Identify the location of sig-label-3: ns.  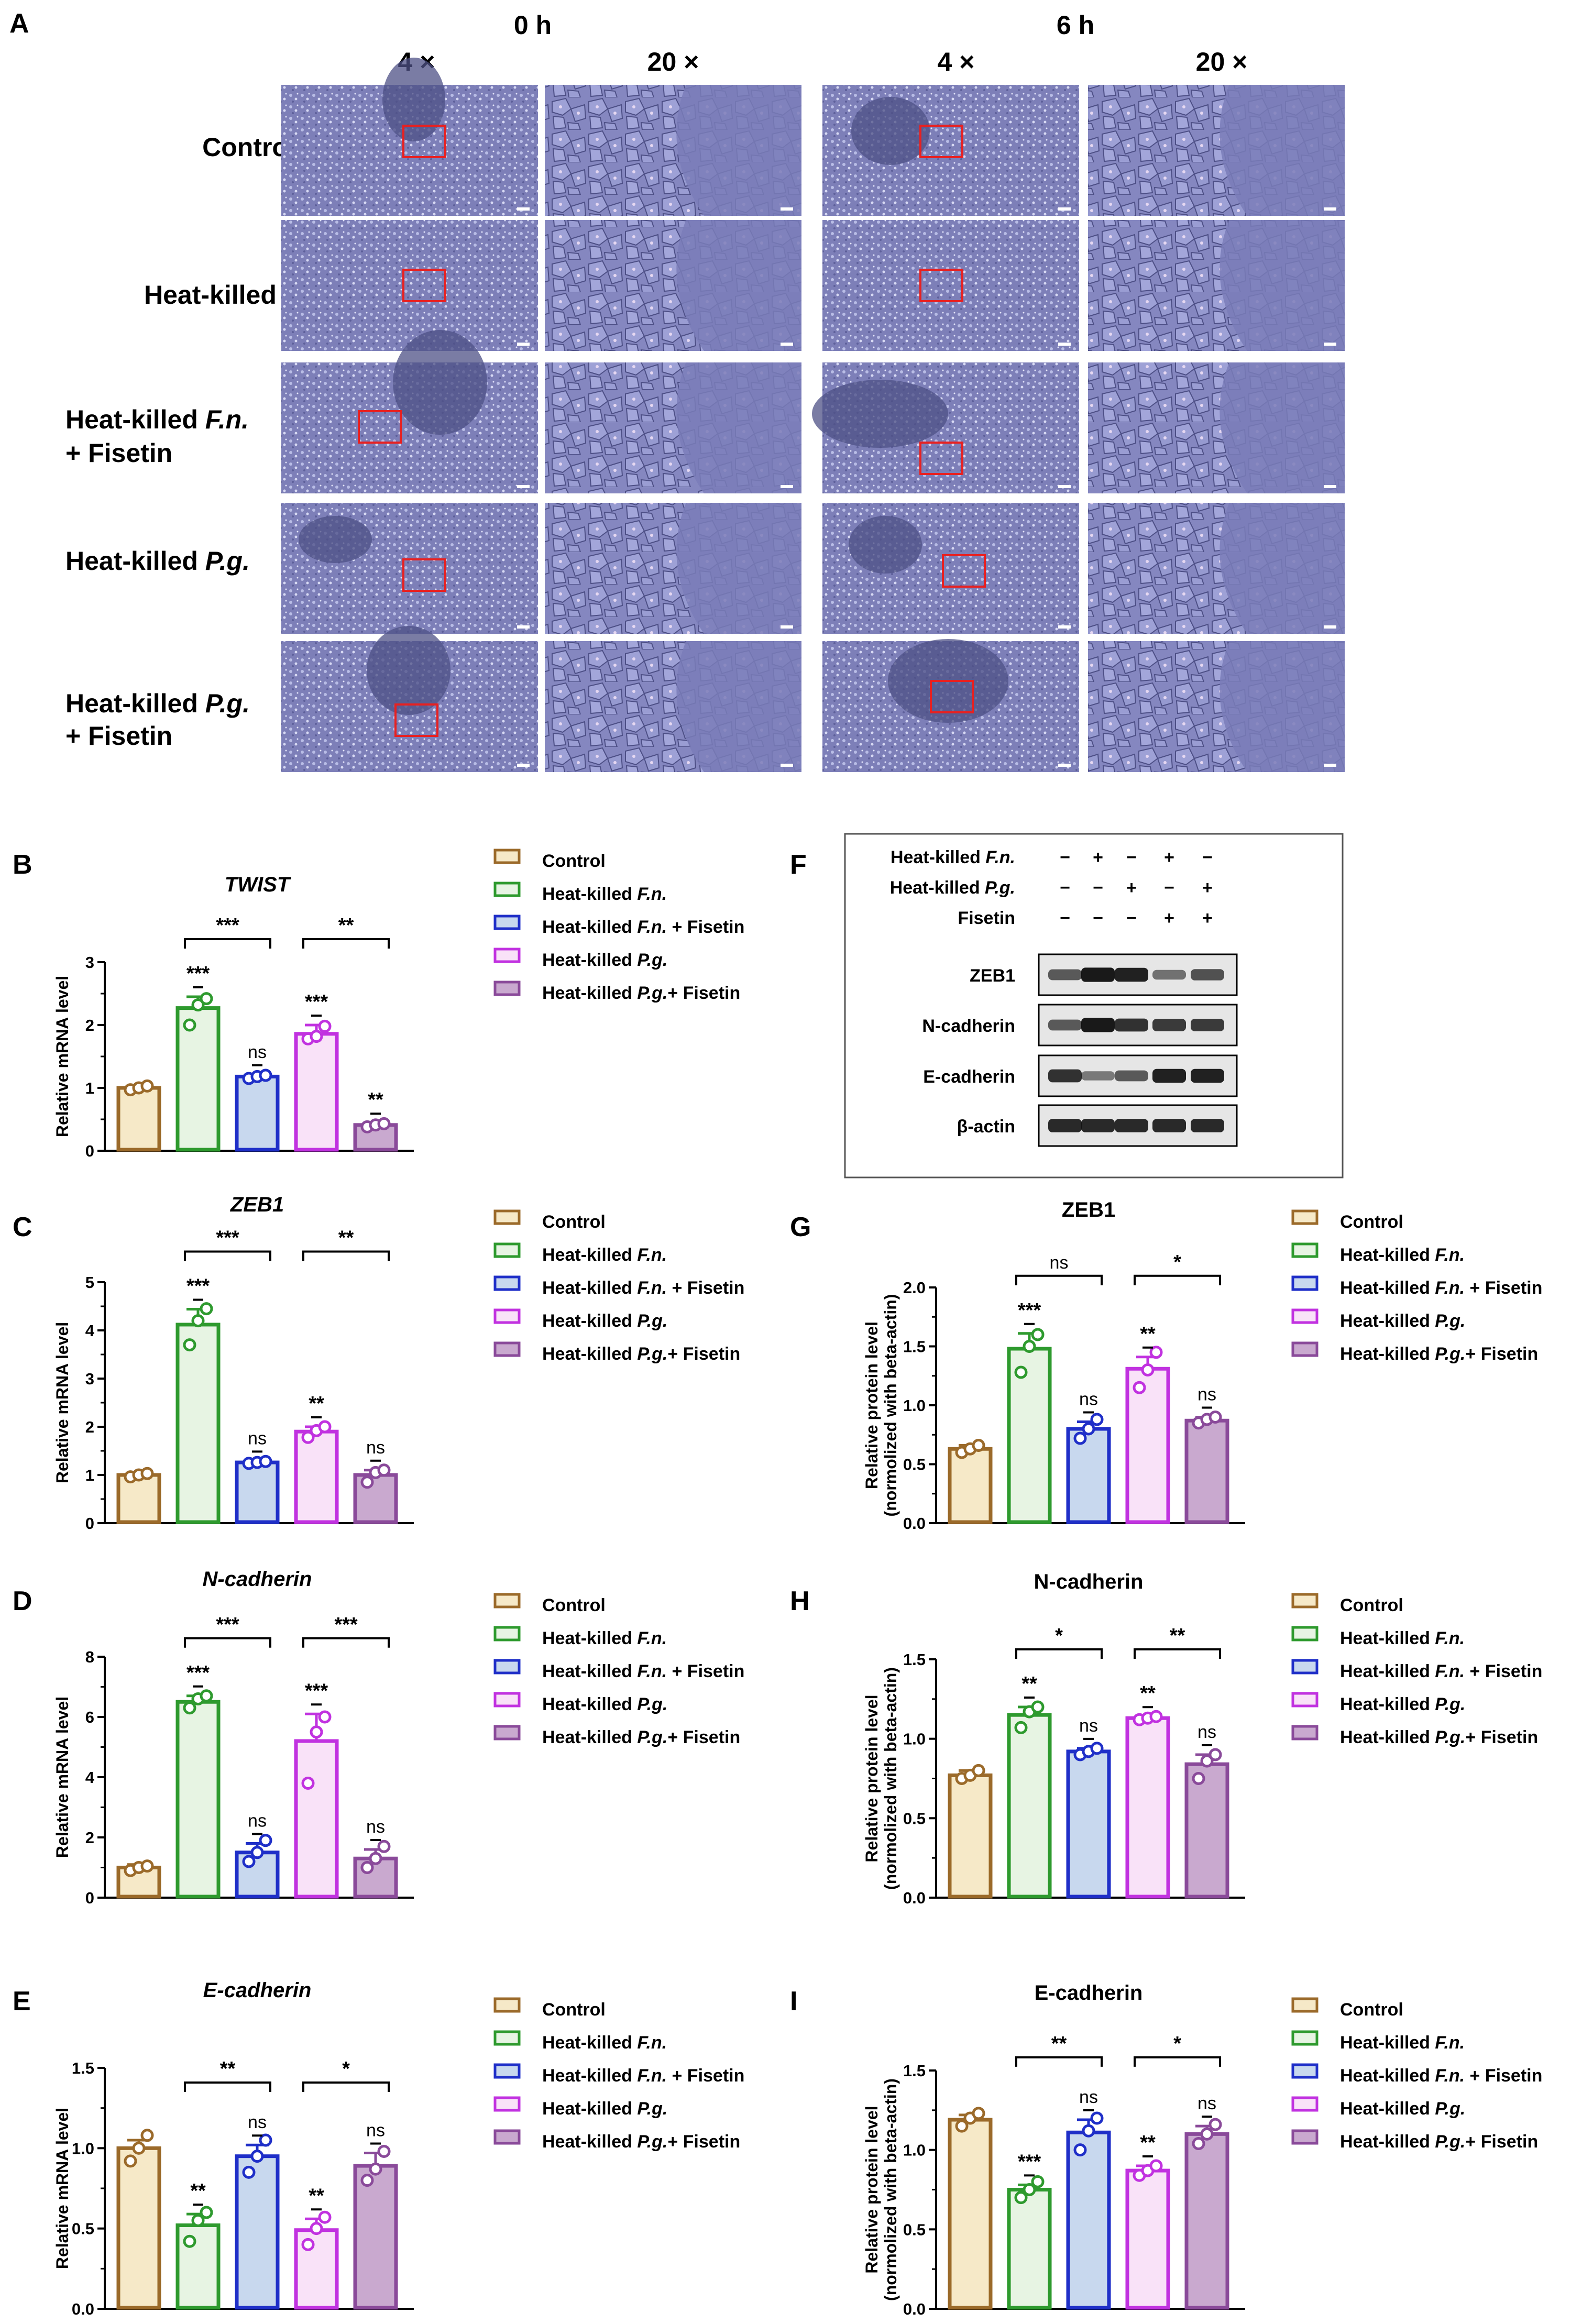
(257, 1821).